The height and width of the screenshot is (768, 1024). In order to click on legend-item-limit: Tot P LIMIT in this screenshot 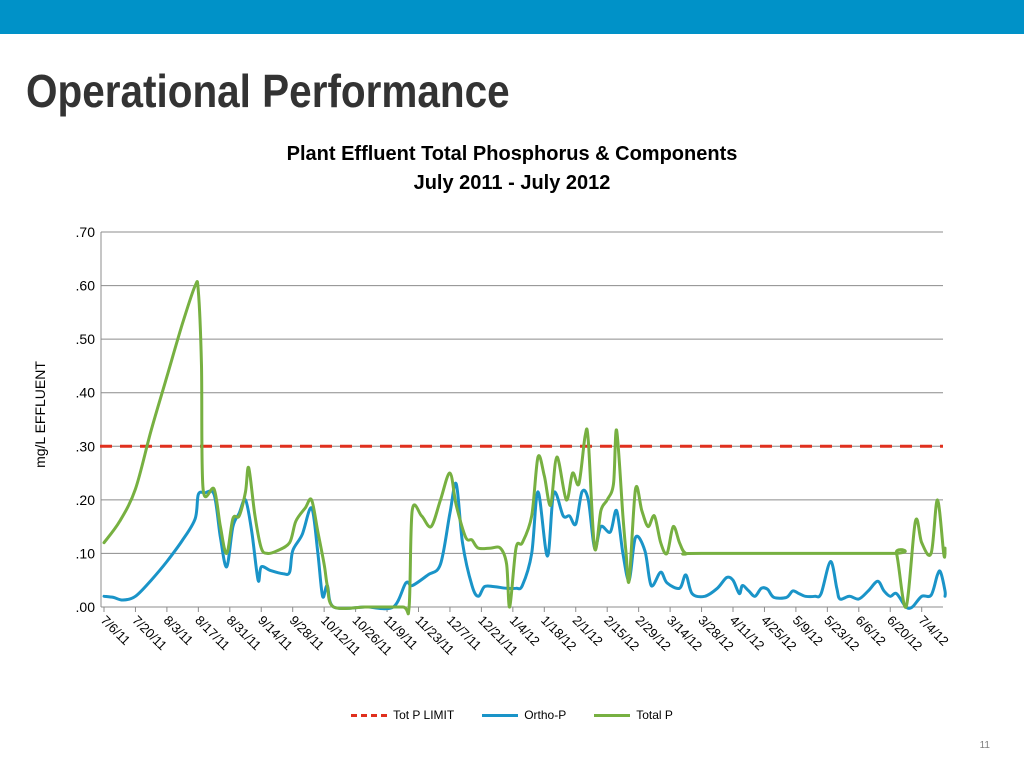, I will do `click(402, 715)`.